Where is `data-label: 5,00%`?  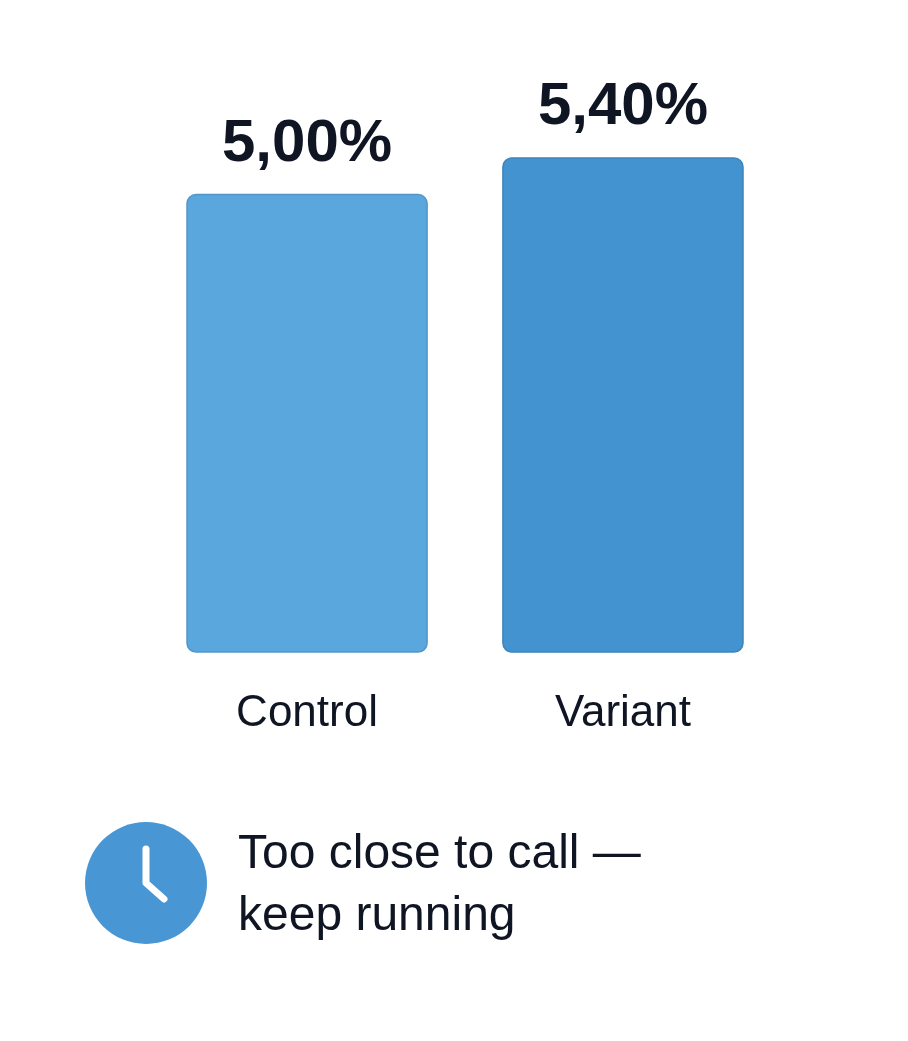
data-label: 5,00% is located at coordinates (307, 140).